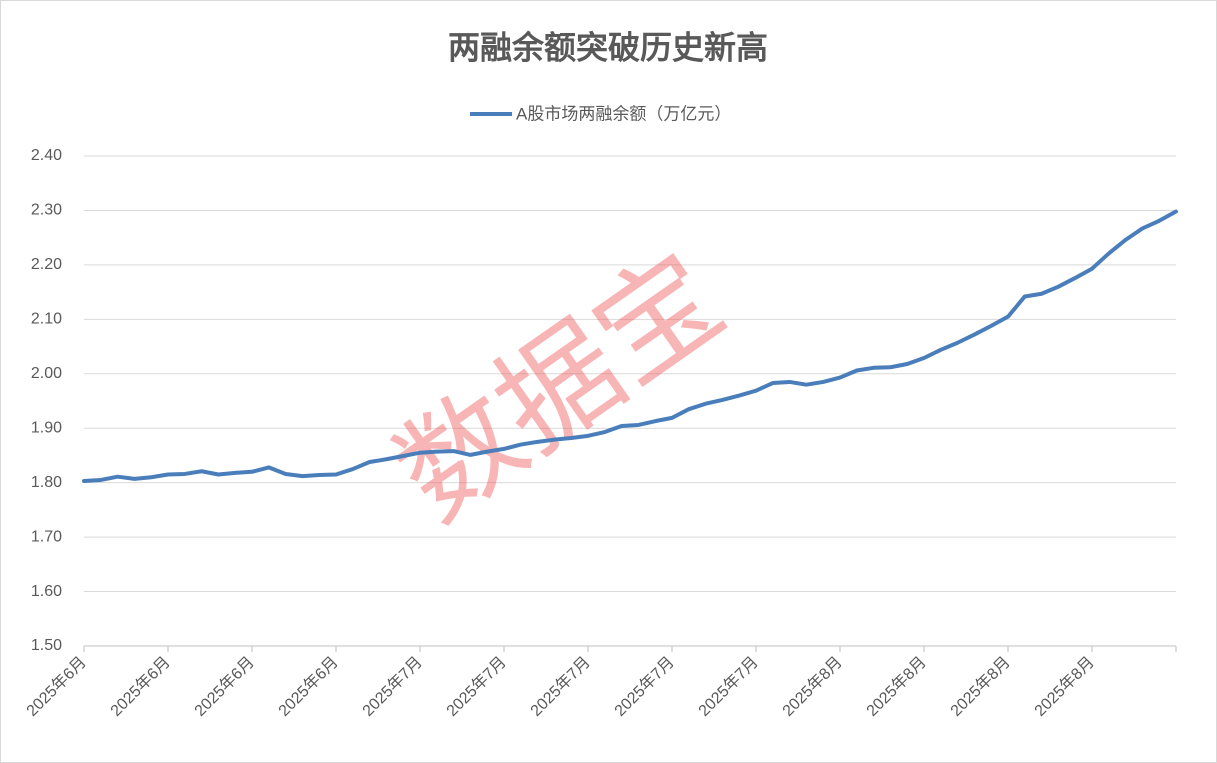  What do you see at coordinates (608, 47) in the screenshot?
I see `chart-title: 两融余额突破历史新高` at bounding box center [608, 47].